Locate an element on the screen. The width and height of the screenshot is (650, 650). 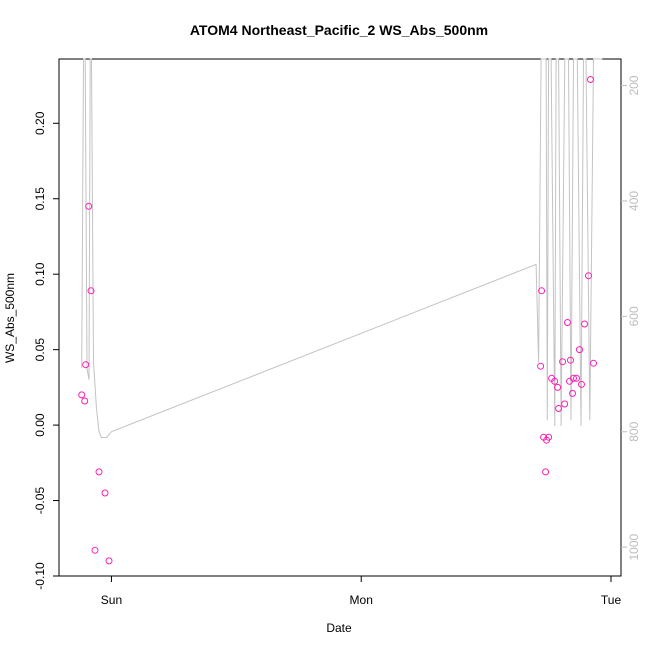
x-axis: Sun Mon Tue is located at coordinates (361, 591).